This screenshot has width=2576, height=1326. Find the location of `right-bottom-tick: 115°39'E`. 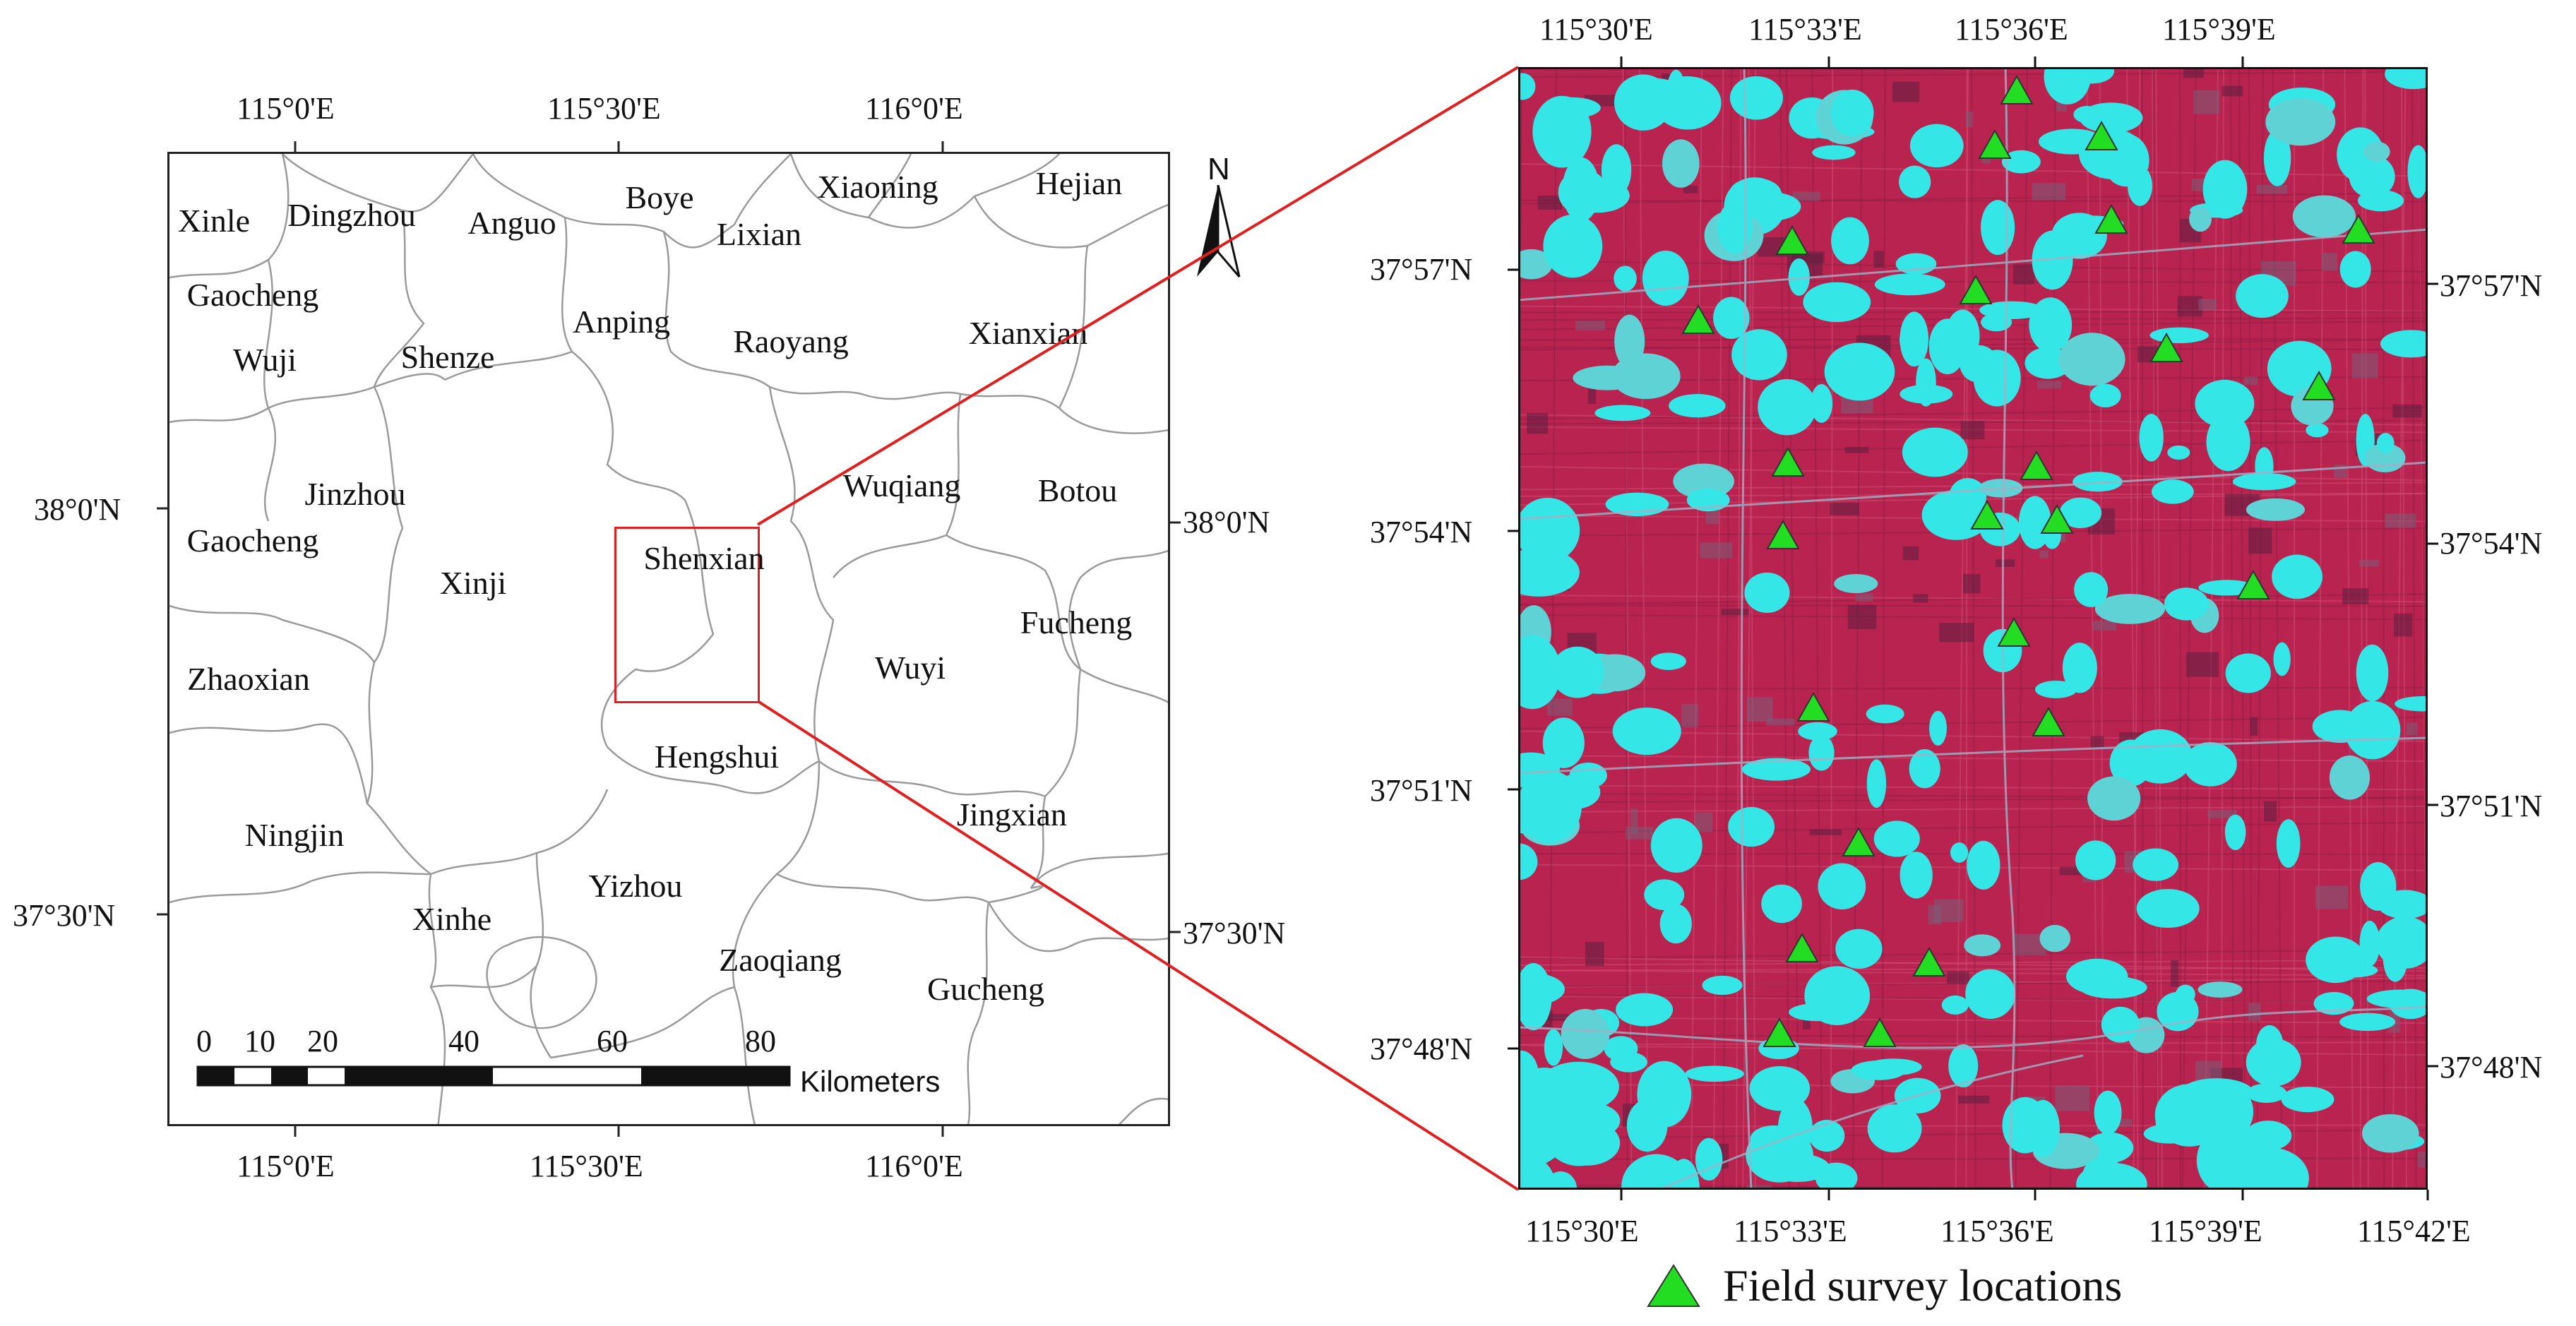

right-bottom-tick: 115°39'E is located at coordinates (2205, 1231).